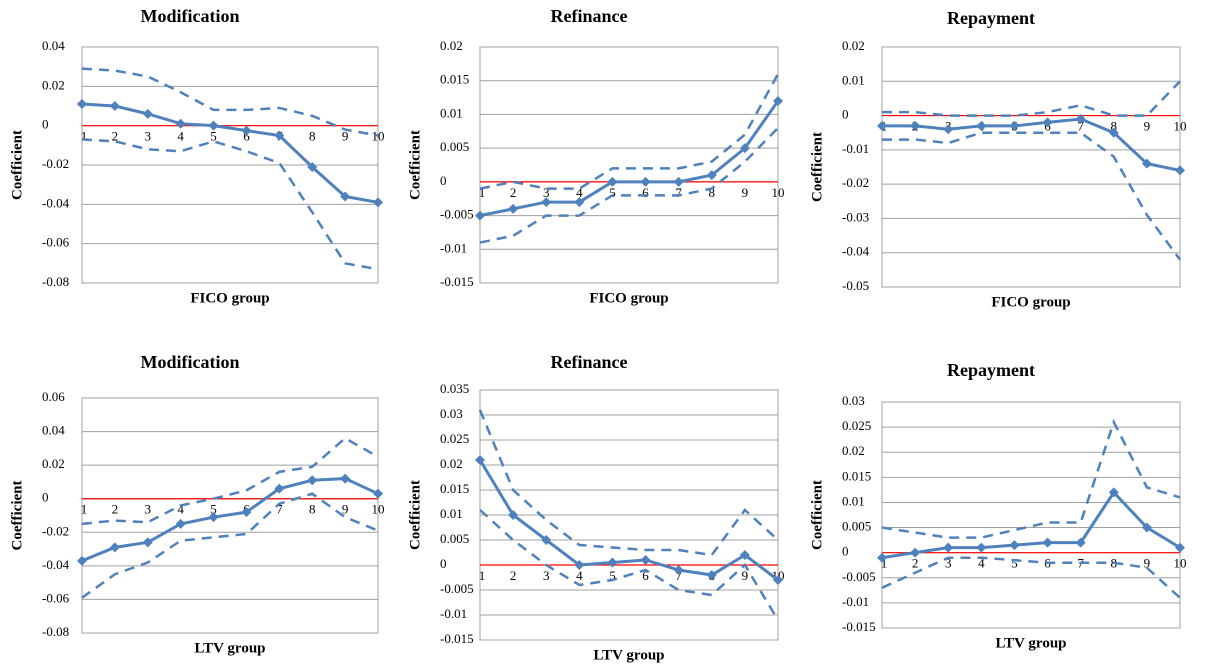  I want to click on y-tick-label: 0.04, so click(53, 45).